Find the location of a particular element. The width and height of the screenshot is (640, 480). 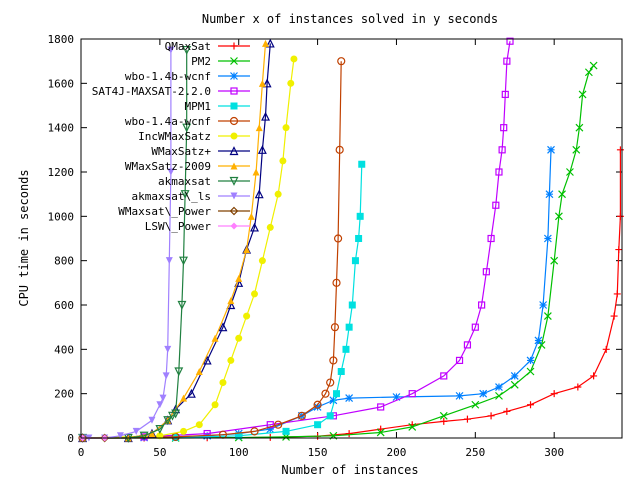

y-axis-label: CPU time in seconds is located at coordinates (24, 237).